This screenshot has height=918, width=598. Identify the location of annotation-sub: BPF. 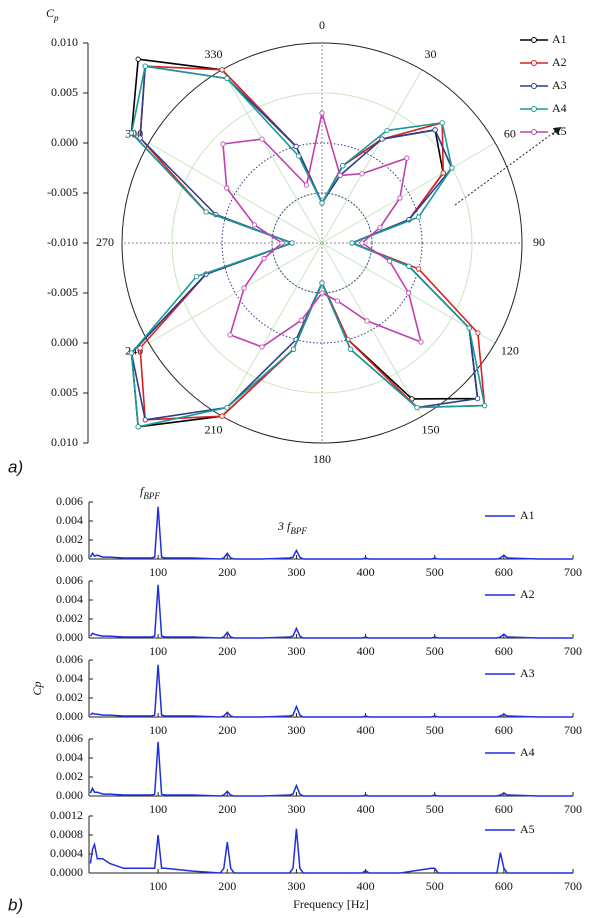
(298, 531).